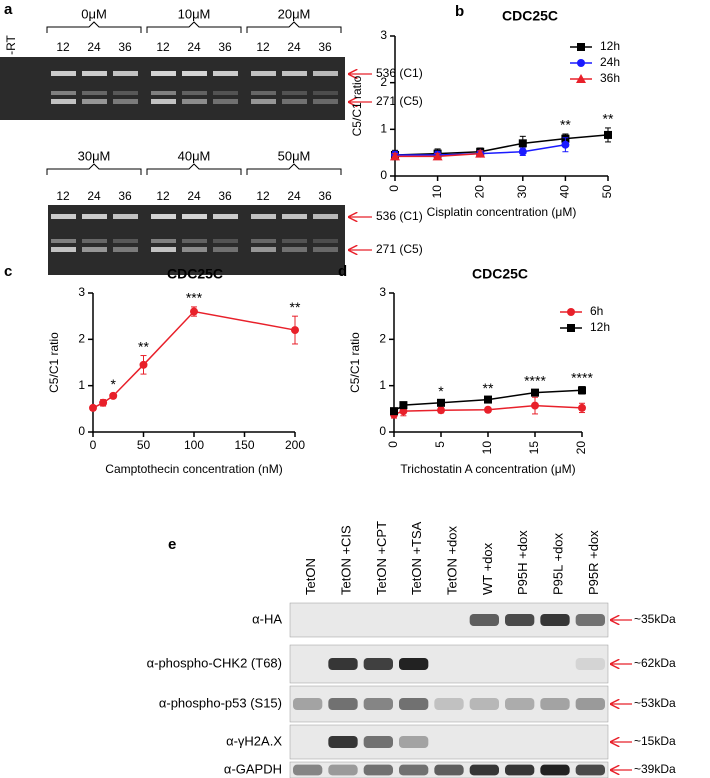  Describe the element at coordinates (393, 444) in the screenshot. I see `x-tick-label: 0` at that location.